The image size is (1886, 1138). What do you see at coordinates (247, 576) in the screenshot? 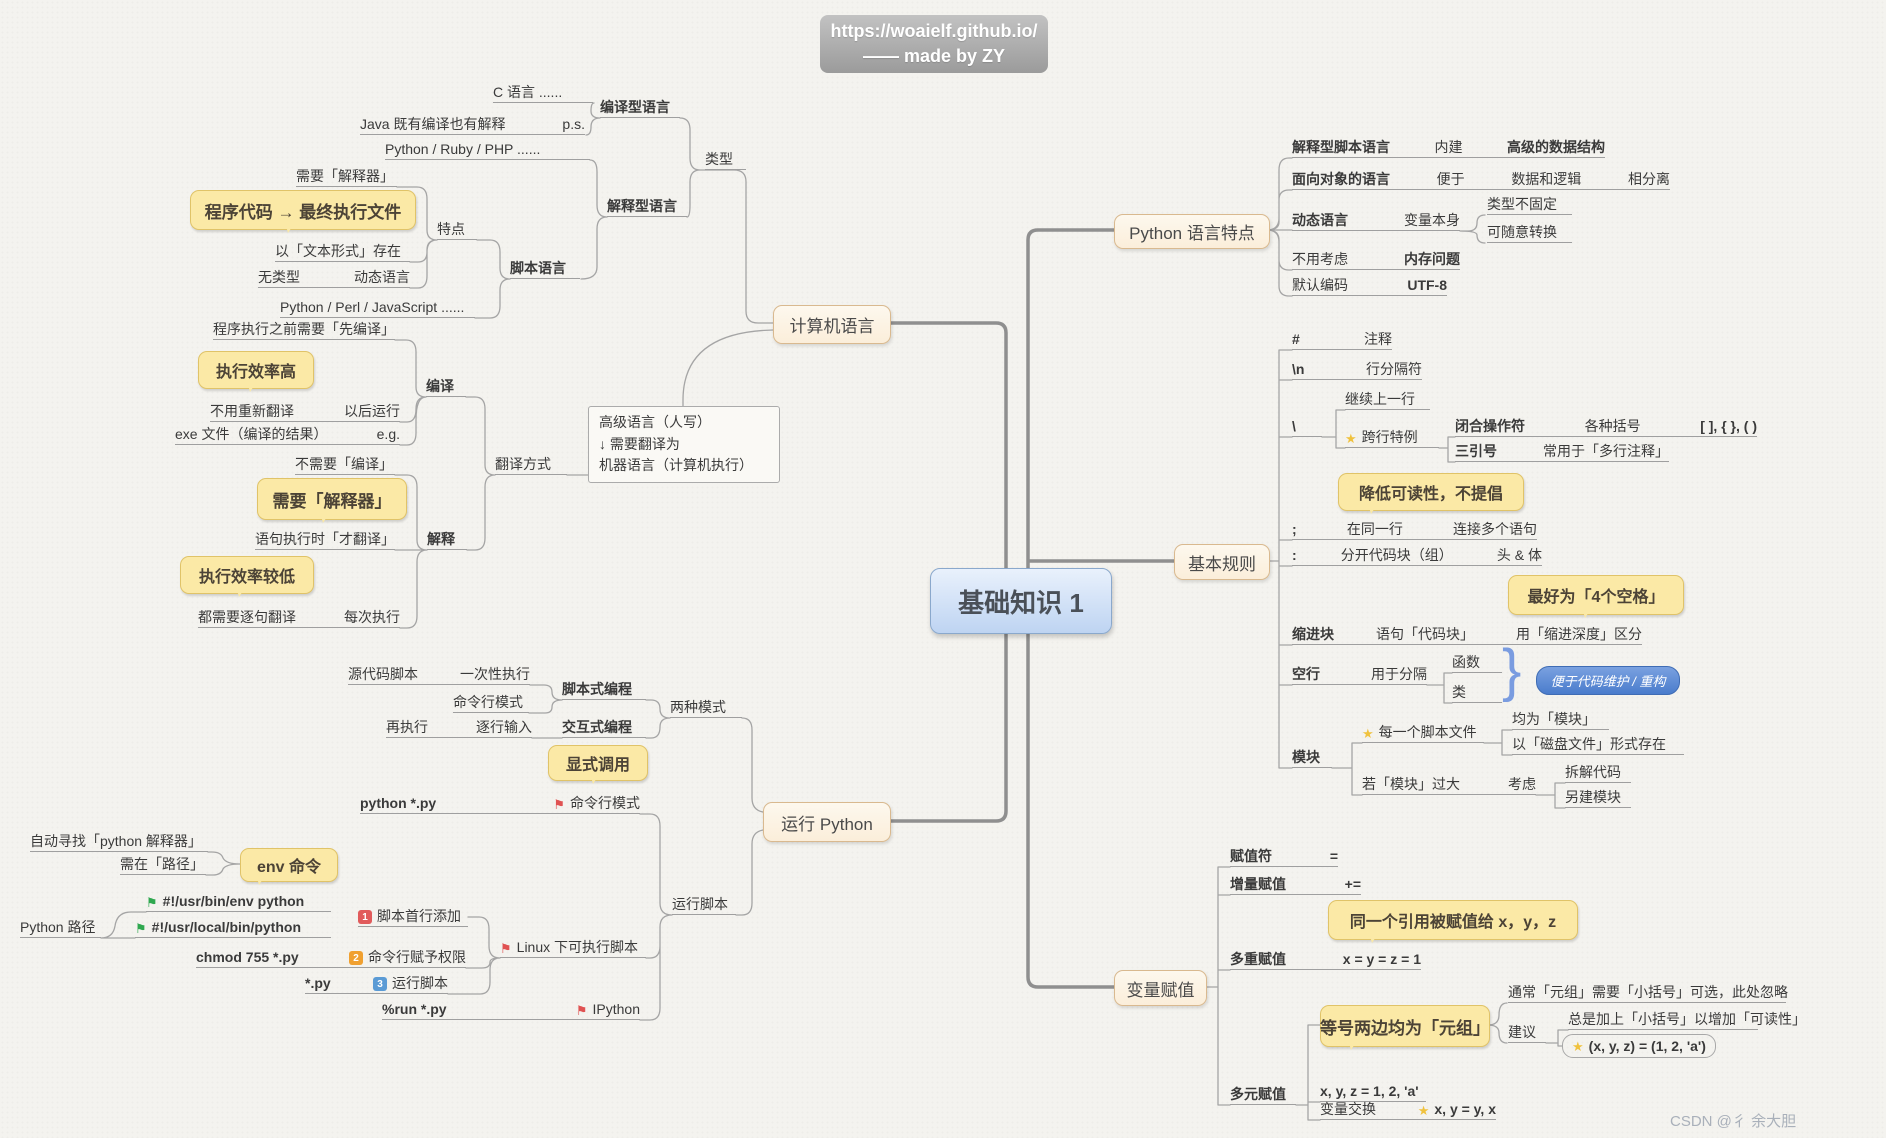
I see `callout-low-efficiency: 执行效率较低` at bounding box center [247, 576].